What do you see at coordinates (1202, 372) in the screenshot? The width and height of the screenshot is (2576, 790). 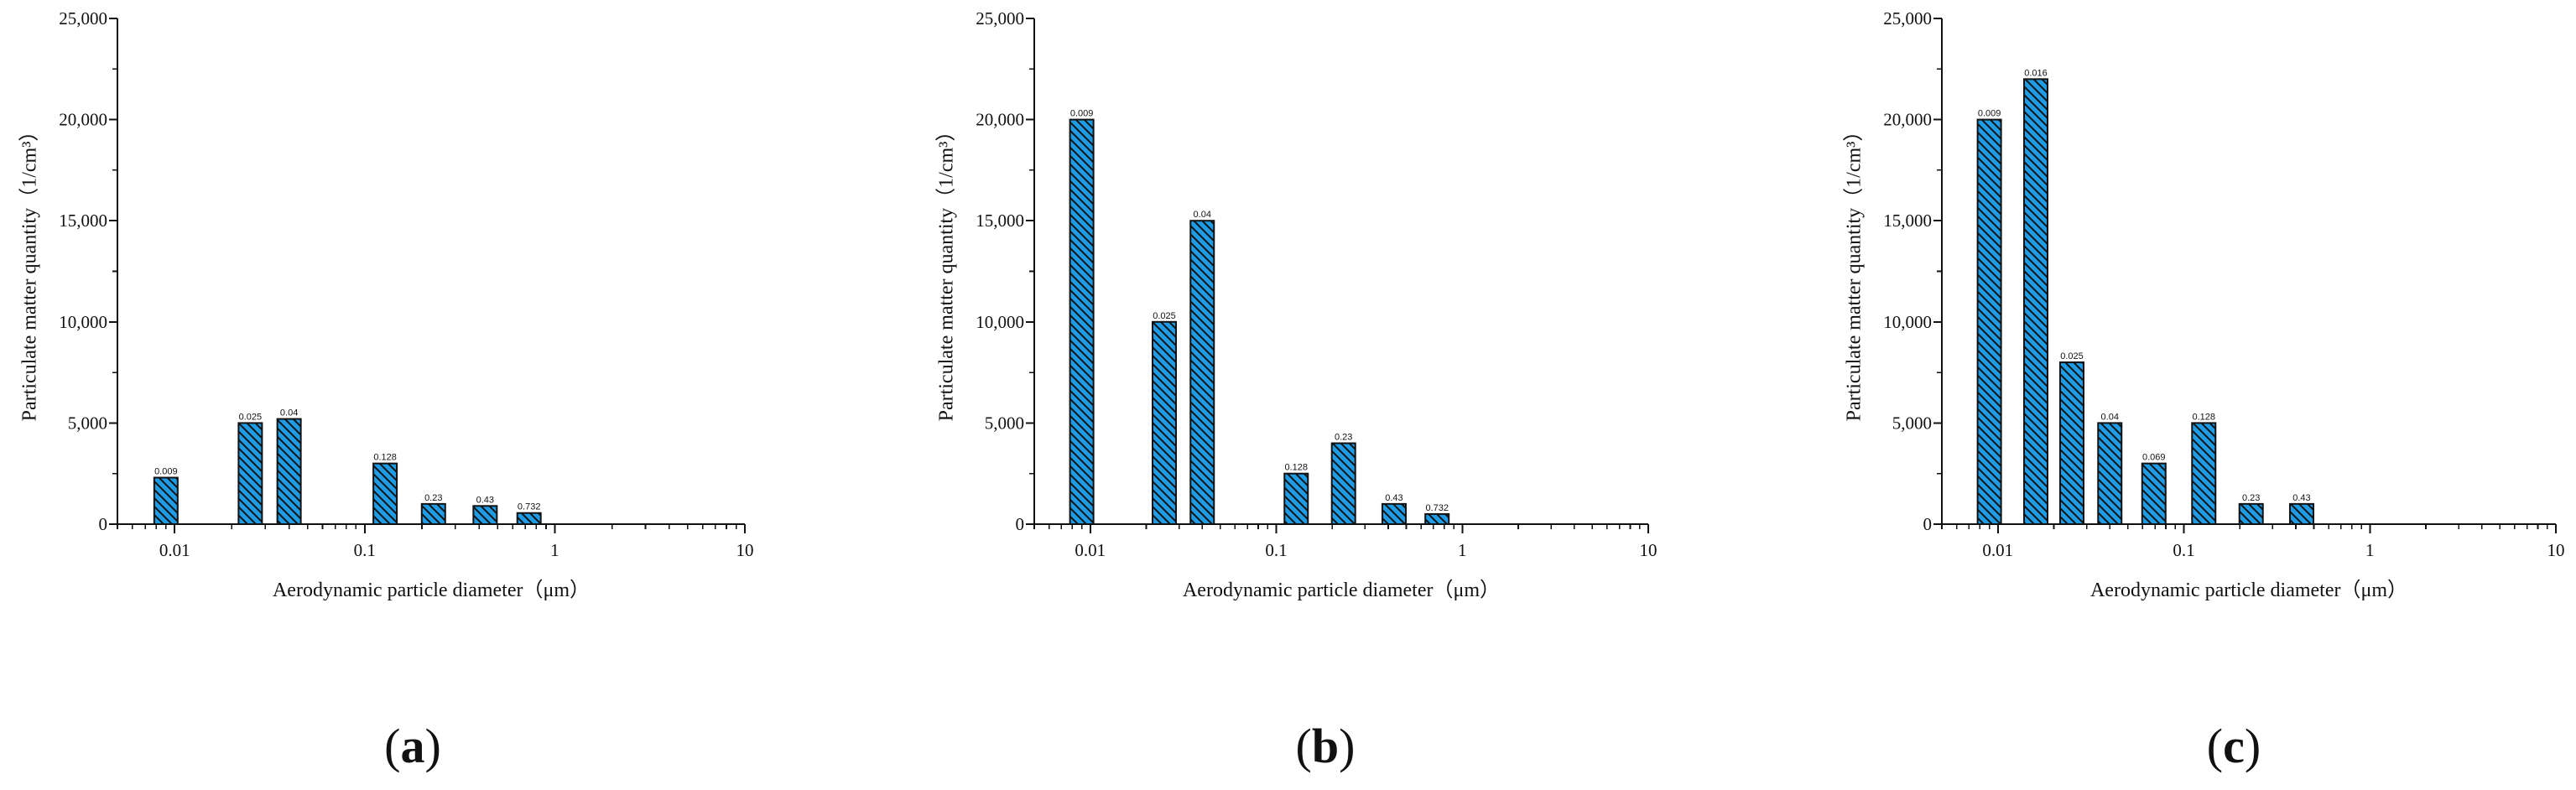 I see `bar-b-0.04` at bounding box center [1202, 372].